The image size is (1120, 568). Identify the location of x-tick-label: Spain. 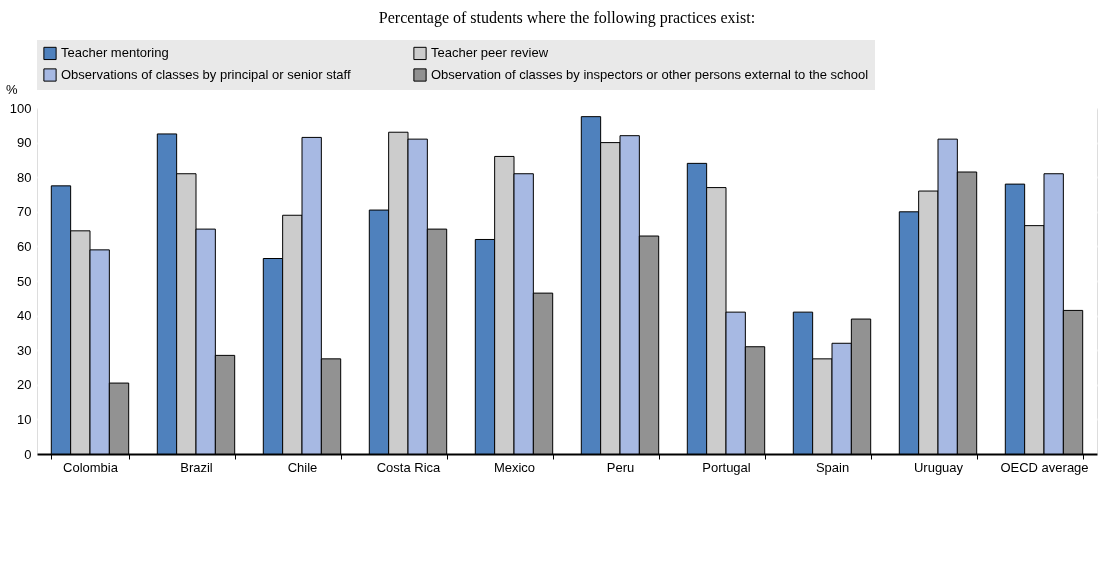
(832, 467).